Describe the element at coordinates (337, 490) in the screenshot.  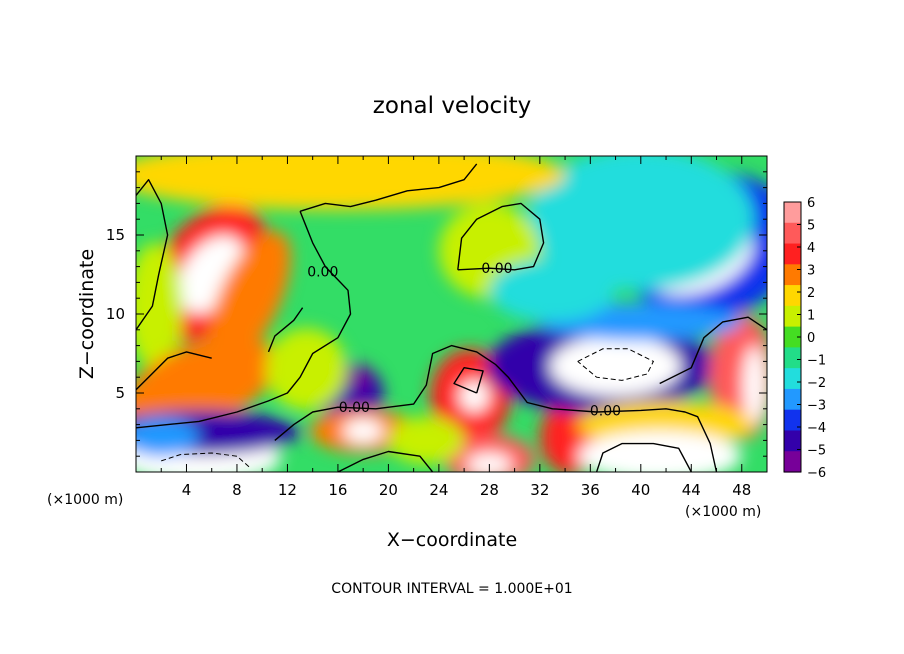
I see `x-tick-label: 16` at that location.